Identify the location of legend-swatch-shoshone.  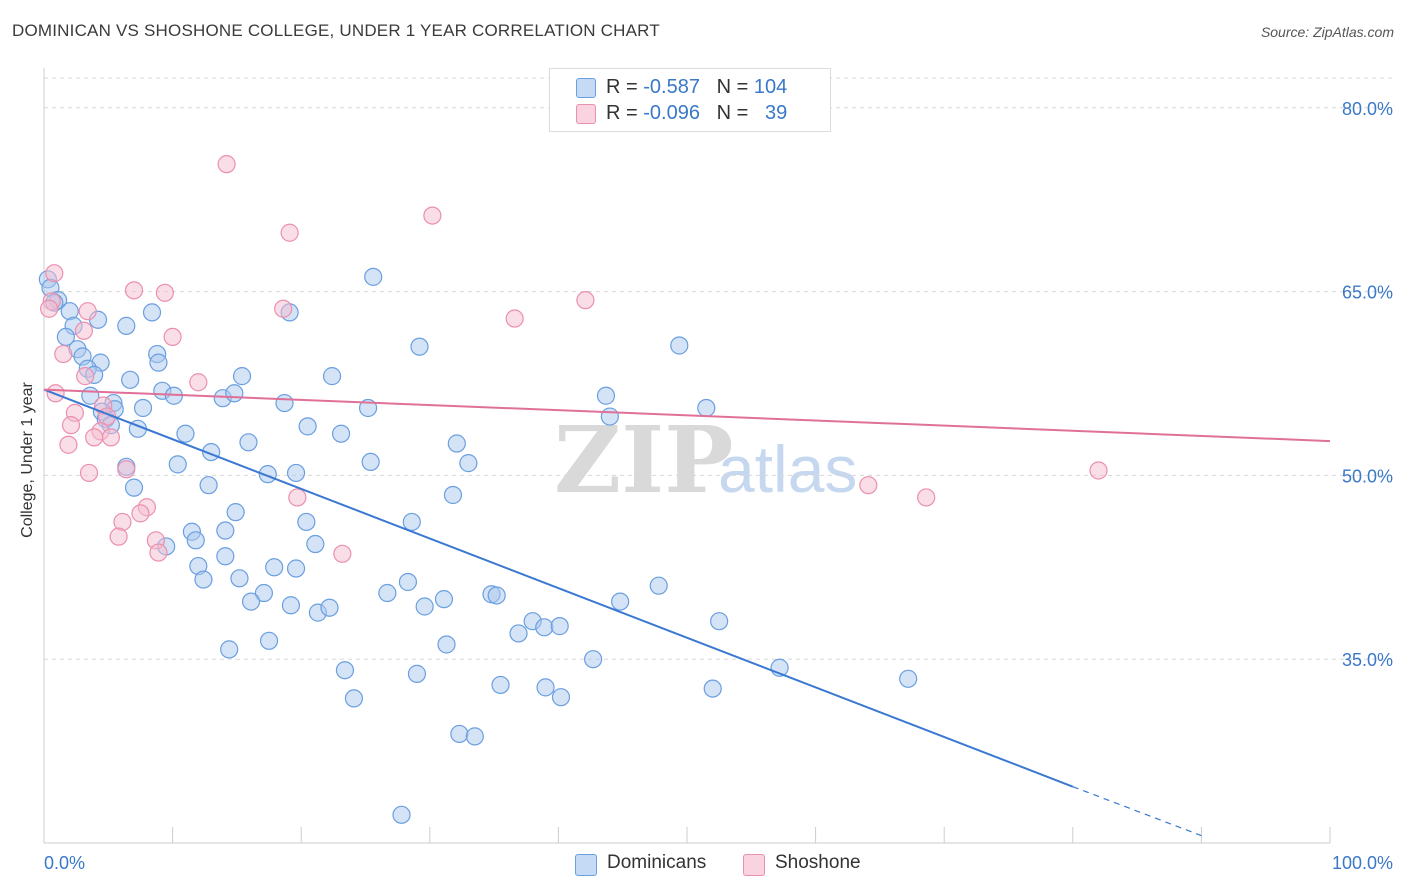
(586, 114).